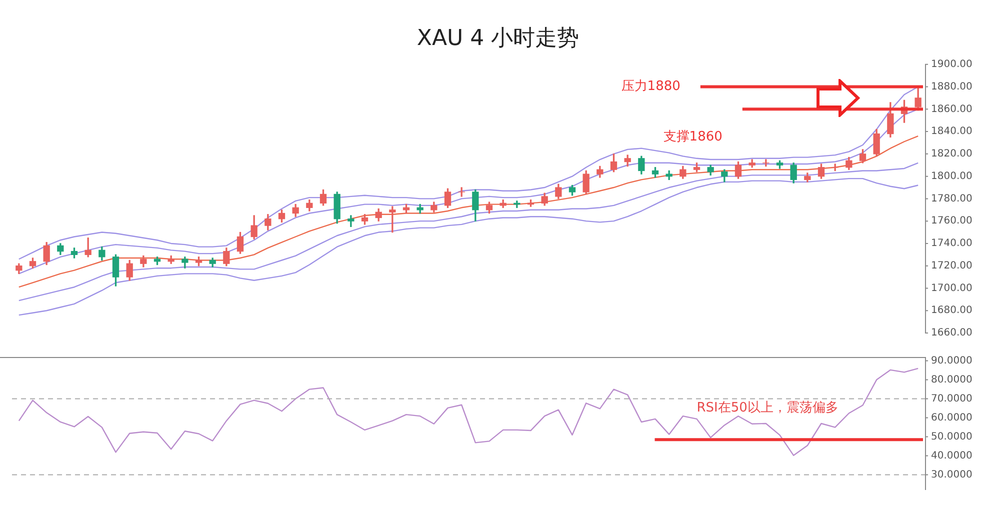 Image resolution: width=984 pixels, height=517 pixels. I want to click on y-tick-label: 70.0000, so click(951, 398).